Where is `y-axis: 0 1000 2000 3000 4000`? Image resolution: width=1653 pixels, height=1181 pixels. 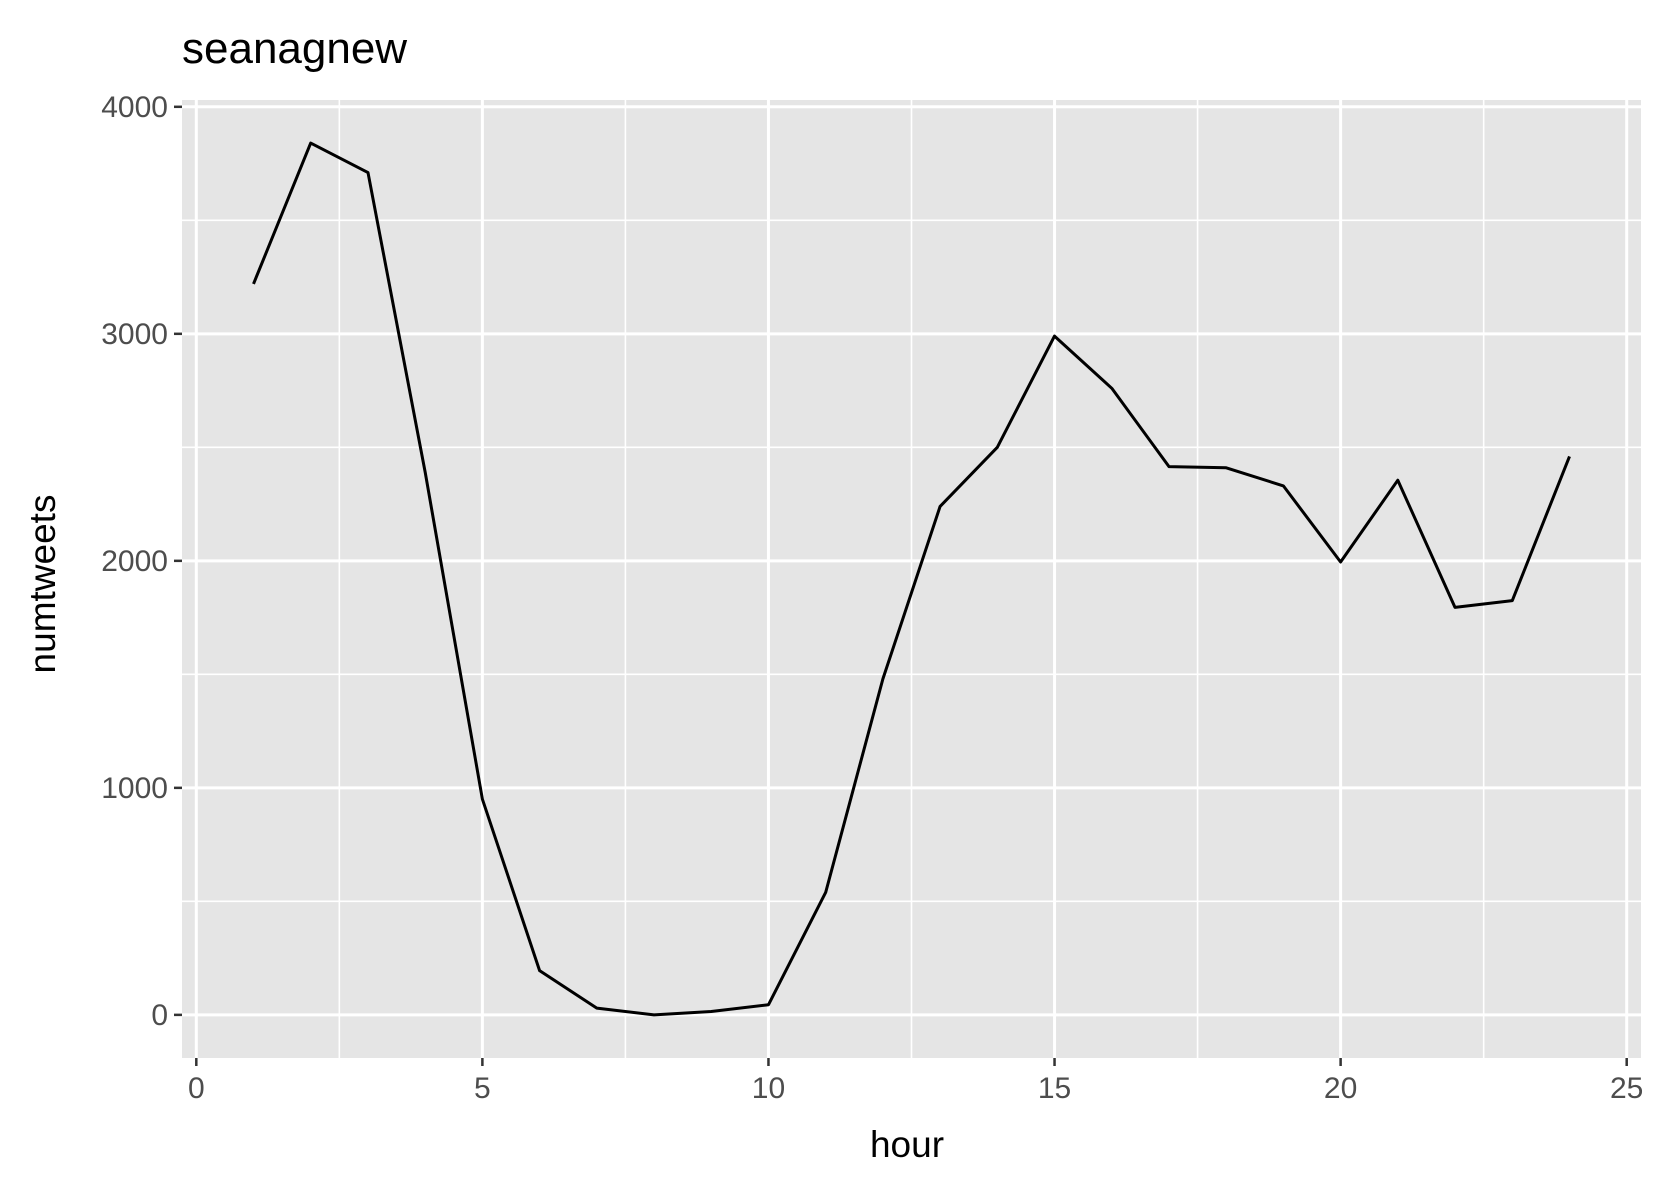
y-axis: 0 1000 2000 3000 4000 is located at coordinates (141, 561).